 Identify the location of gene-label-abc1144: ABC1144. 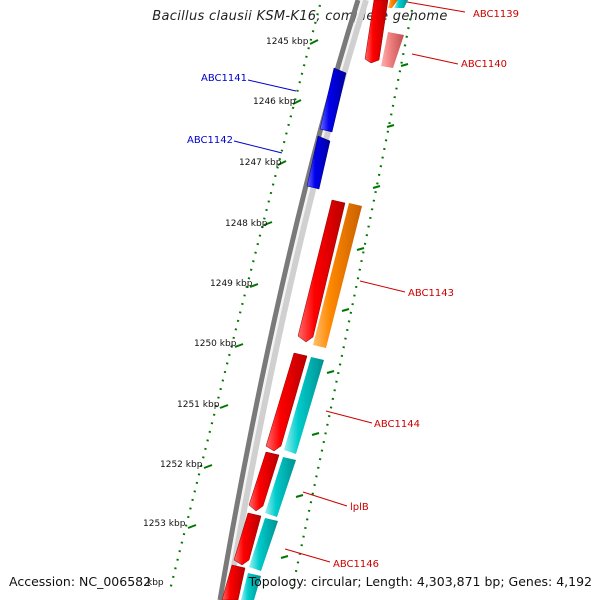
(397, 424).